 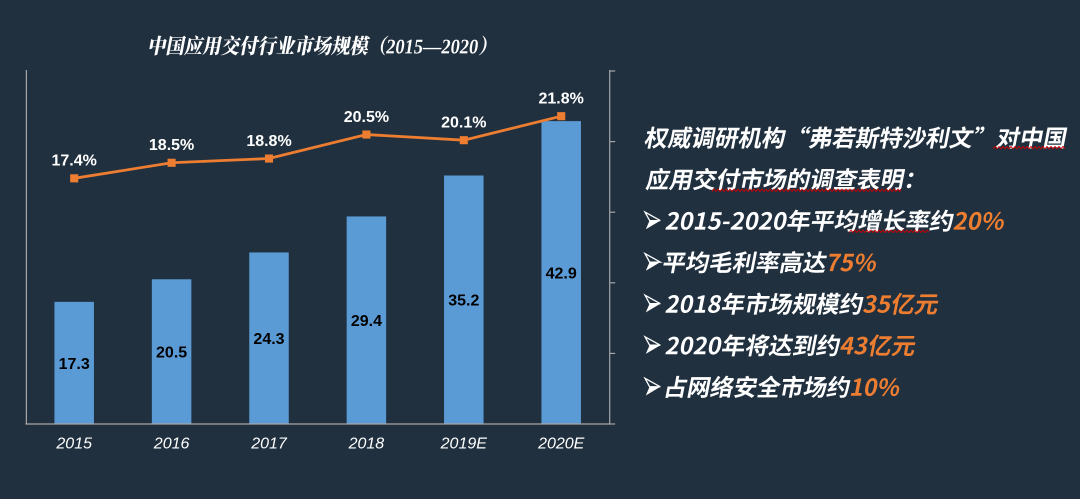 I want to click on svg-text: 20.5, so click(x=171, y=352).